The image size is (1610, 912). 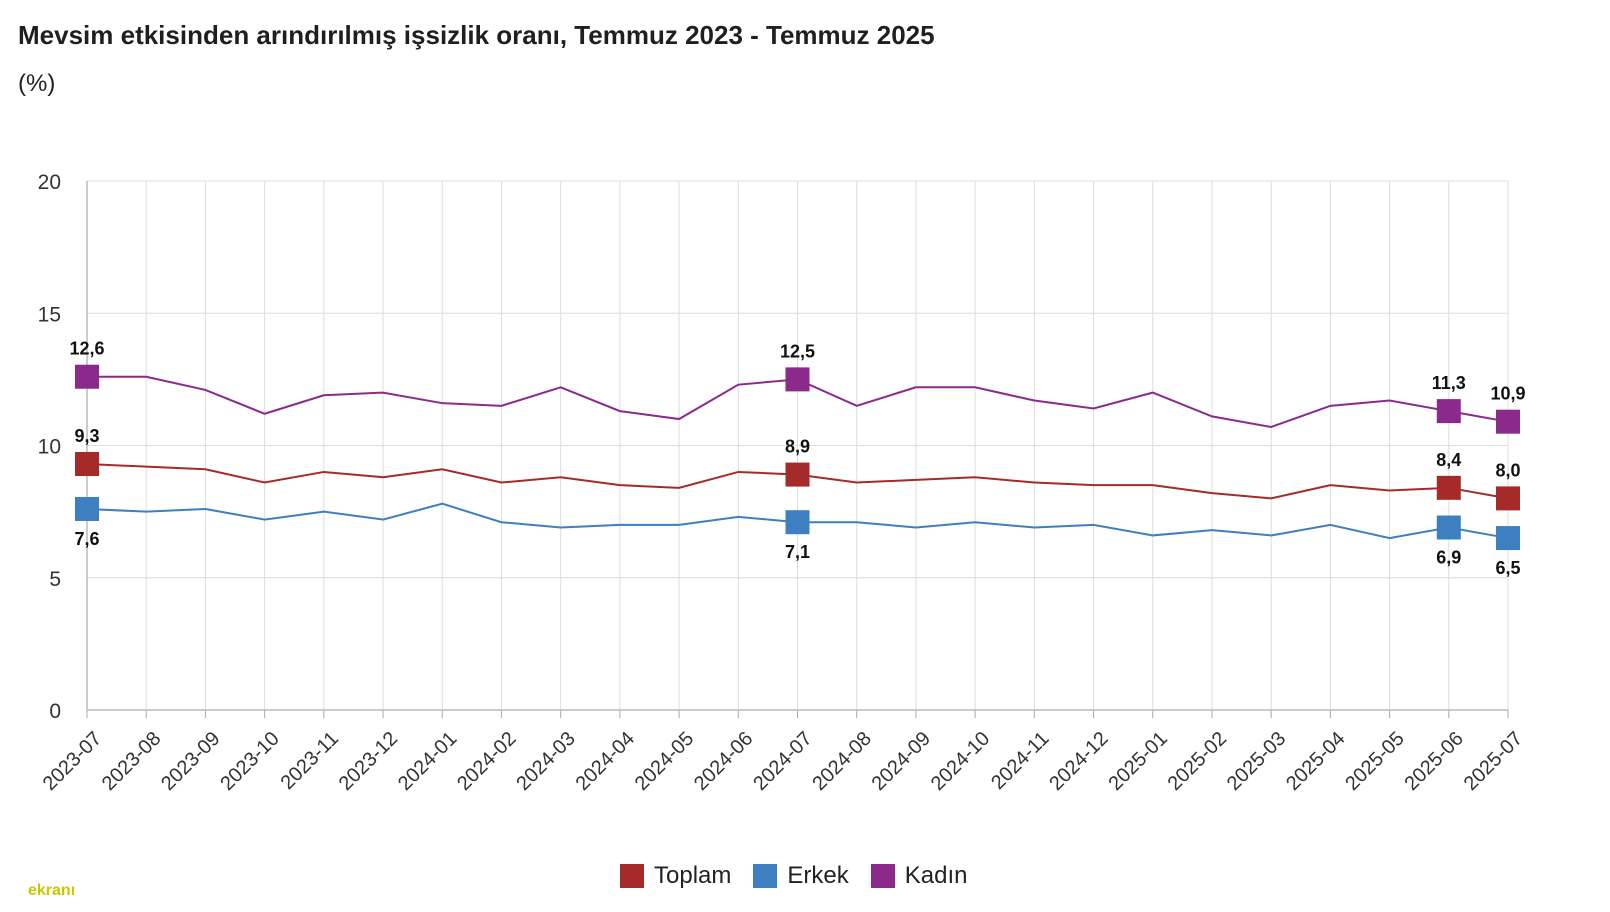 I want to click on data-label-kadn: 12,6, so click(x=86, y=349).